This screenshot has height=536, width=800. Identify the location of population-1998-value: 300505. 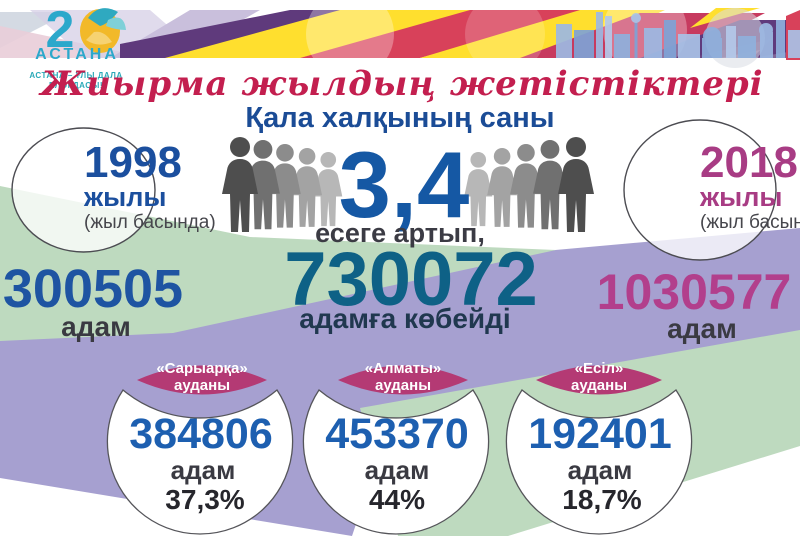
(93, 289).